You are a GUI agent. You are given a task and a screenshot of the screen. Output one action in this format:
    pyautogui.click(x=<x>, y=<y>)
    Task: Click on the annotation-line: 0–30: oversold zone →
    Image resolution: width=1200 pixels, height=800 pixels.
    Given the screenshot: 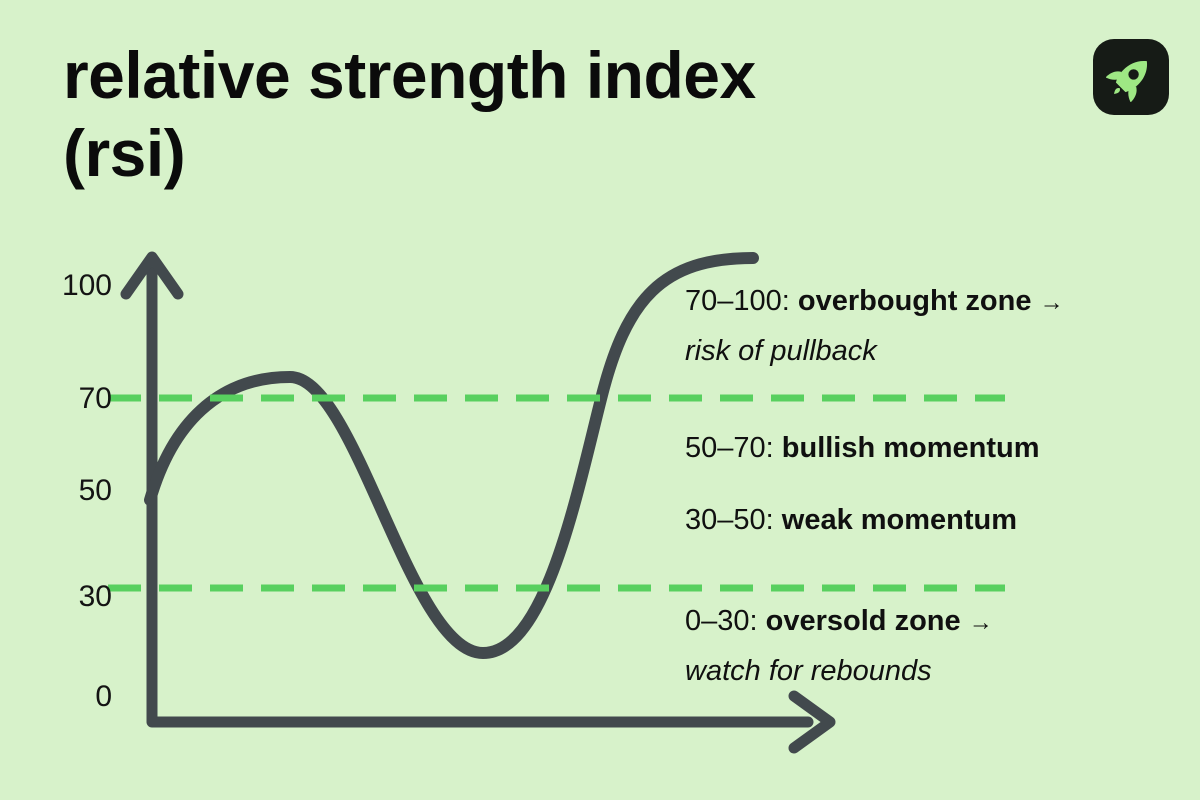 What is the action you would take?
    pyautogui.click(x=925, y=622)
    